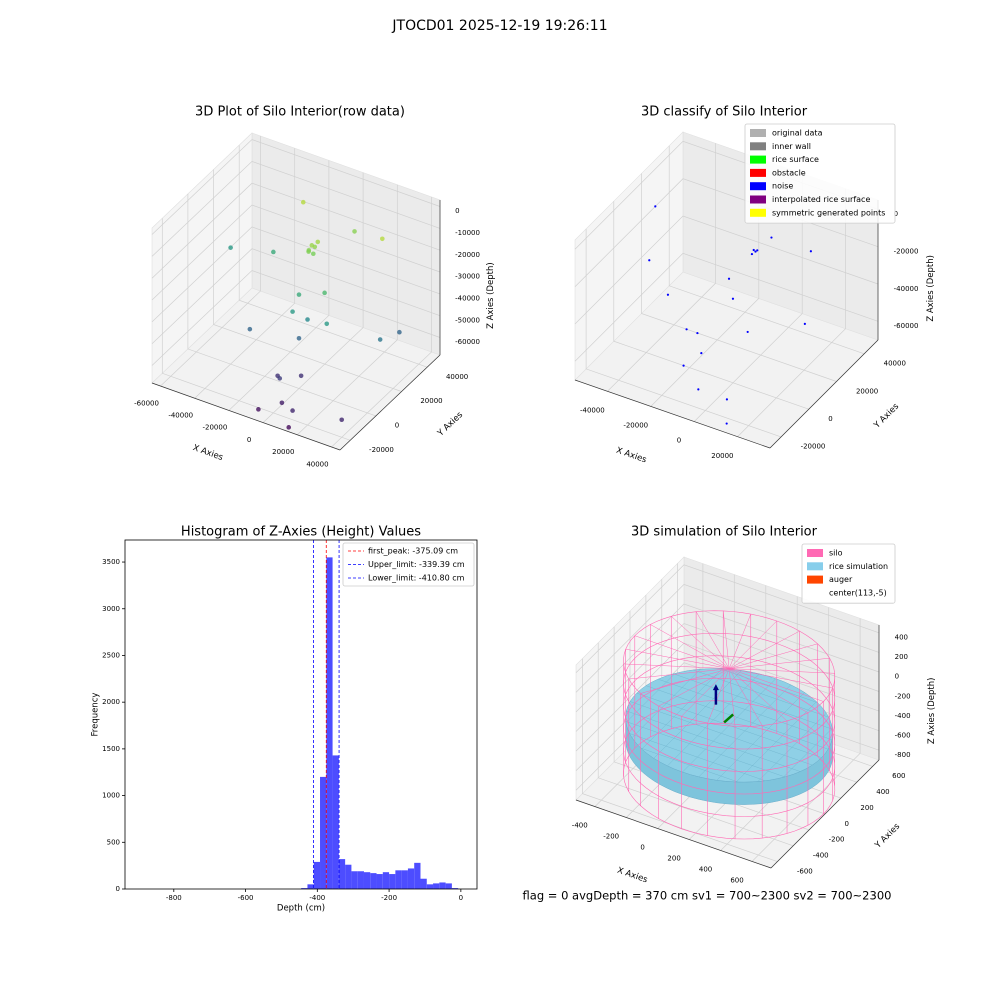 The height and width of the screenshot is (1000, 1000). What do you see at coordinates (301, 714) in the screenshot?
I see `plot-frame` at bounding box center [301, 714].